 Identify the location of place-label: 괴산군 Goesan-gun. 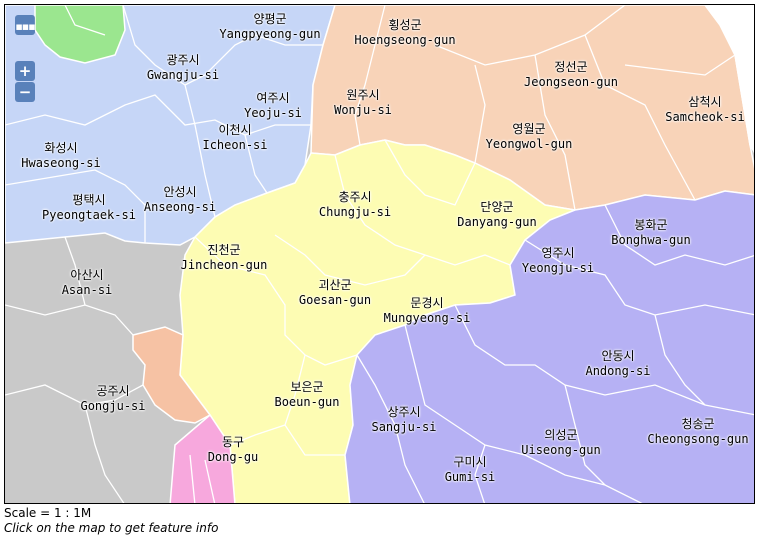
(335, 293).